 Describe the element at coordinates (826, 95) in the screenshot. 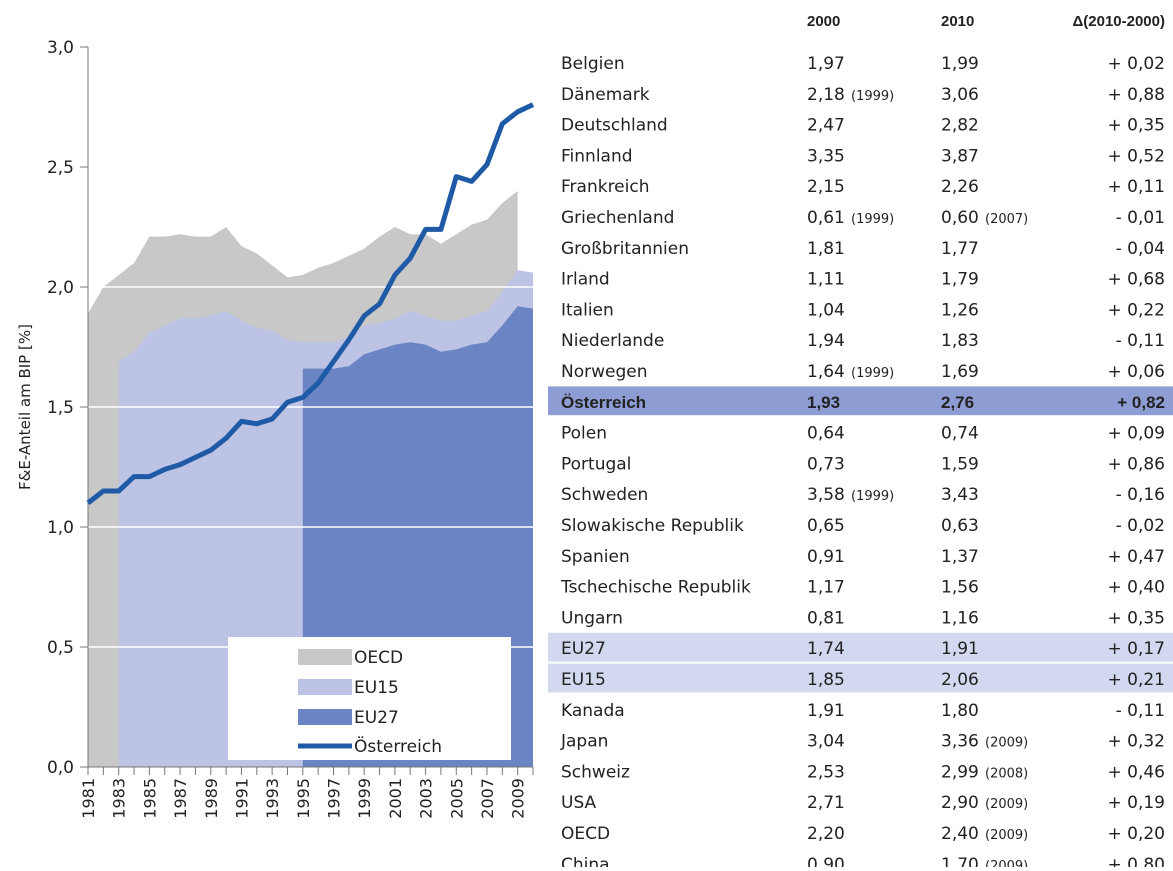

I see `value-2000: 2,18` at that location.